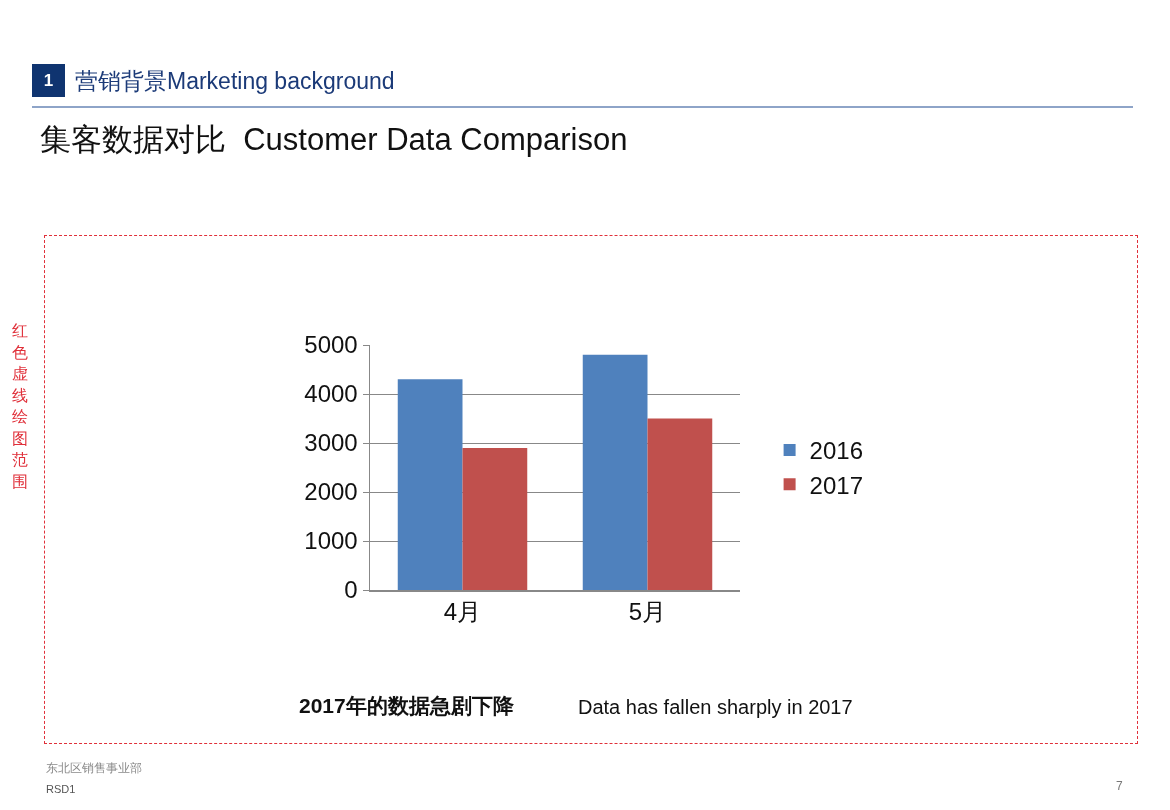  What do you see at coordinates (334, 140) in the screenshot?
I see `chart-title: 集客数据对比 Customer Data Comparison` at bounding box center [334, 140].